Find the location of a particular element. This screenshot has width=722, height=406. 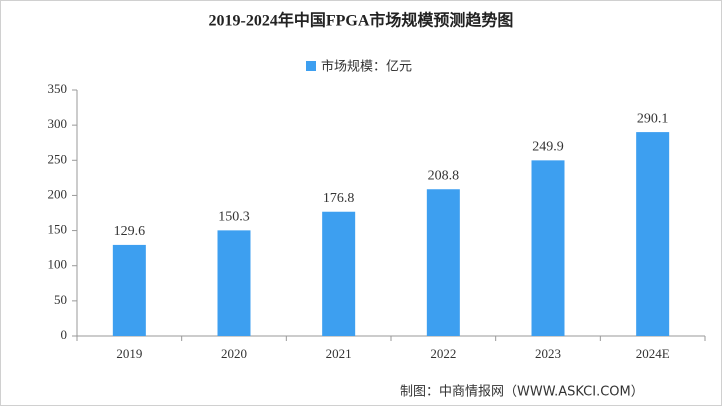

y-tick-label: 300 is located at coordinates (58, 123).